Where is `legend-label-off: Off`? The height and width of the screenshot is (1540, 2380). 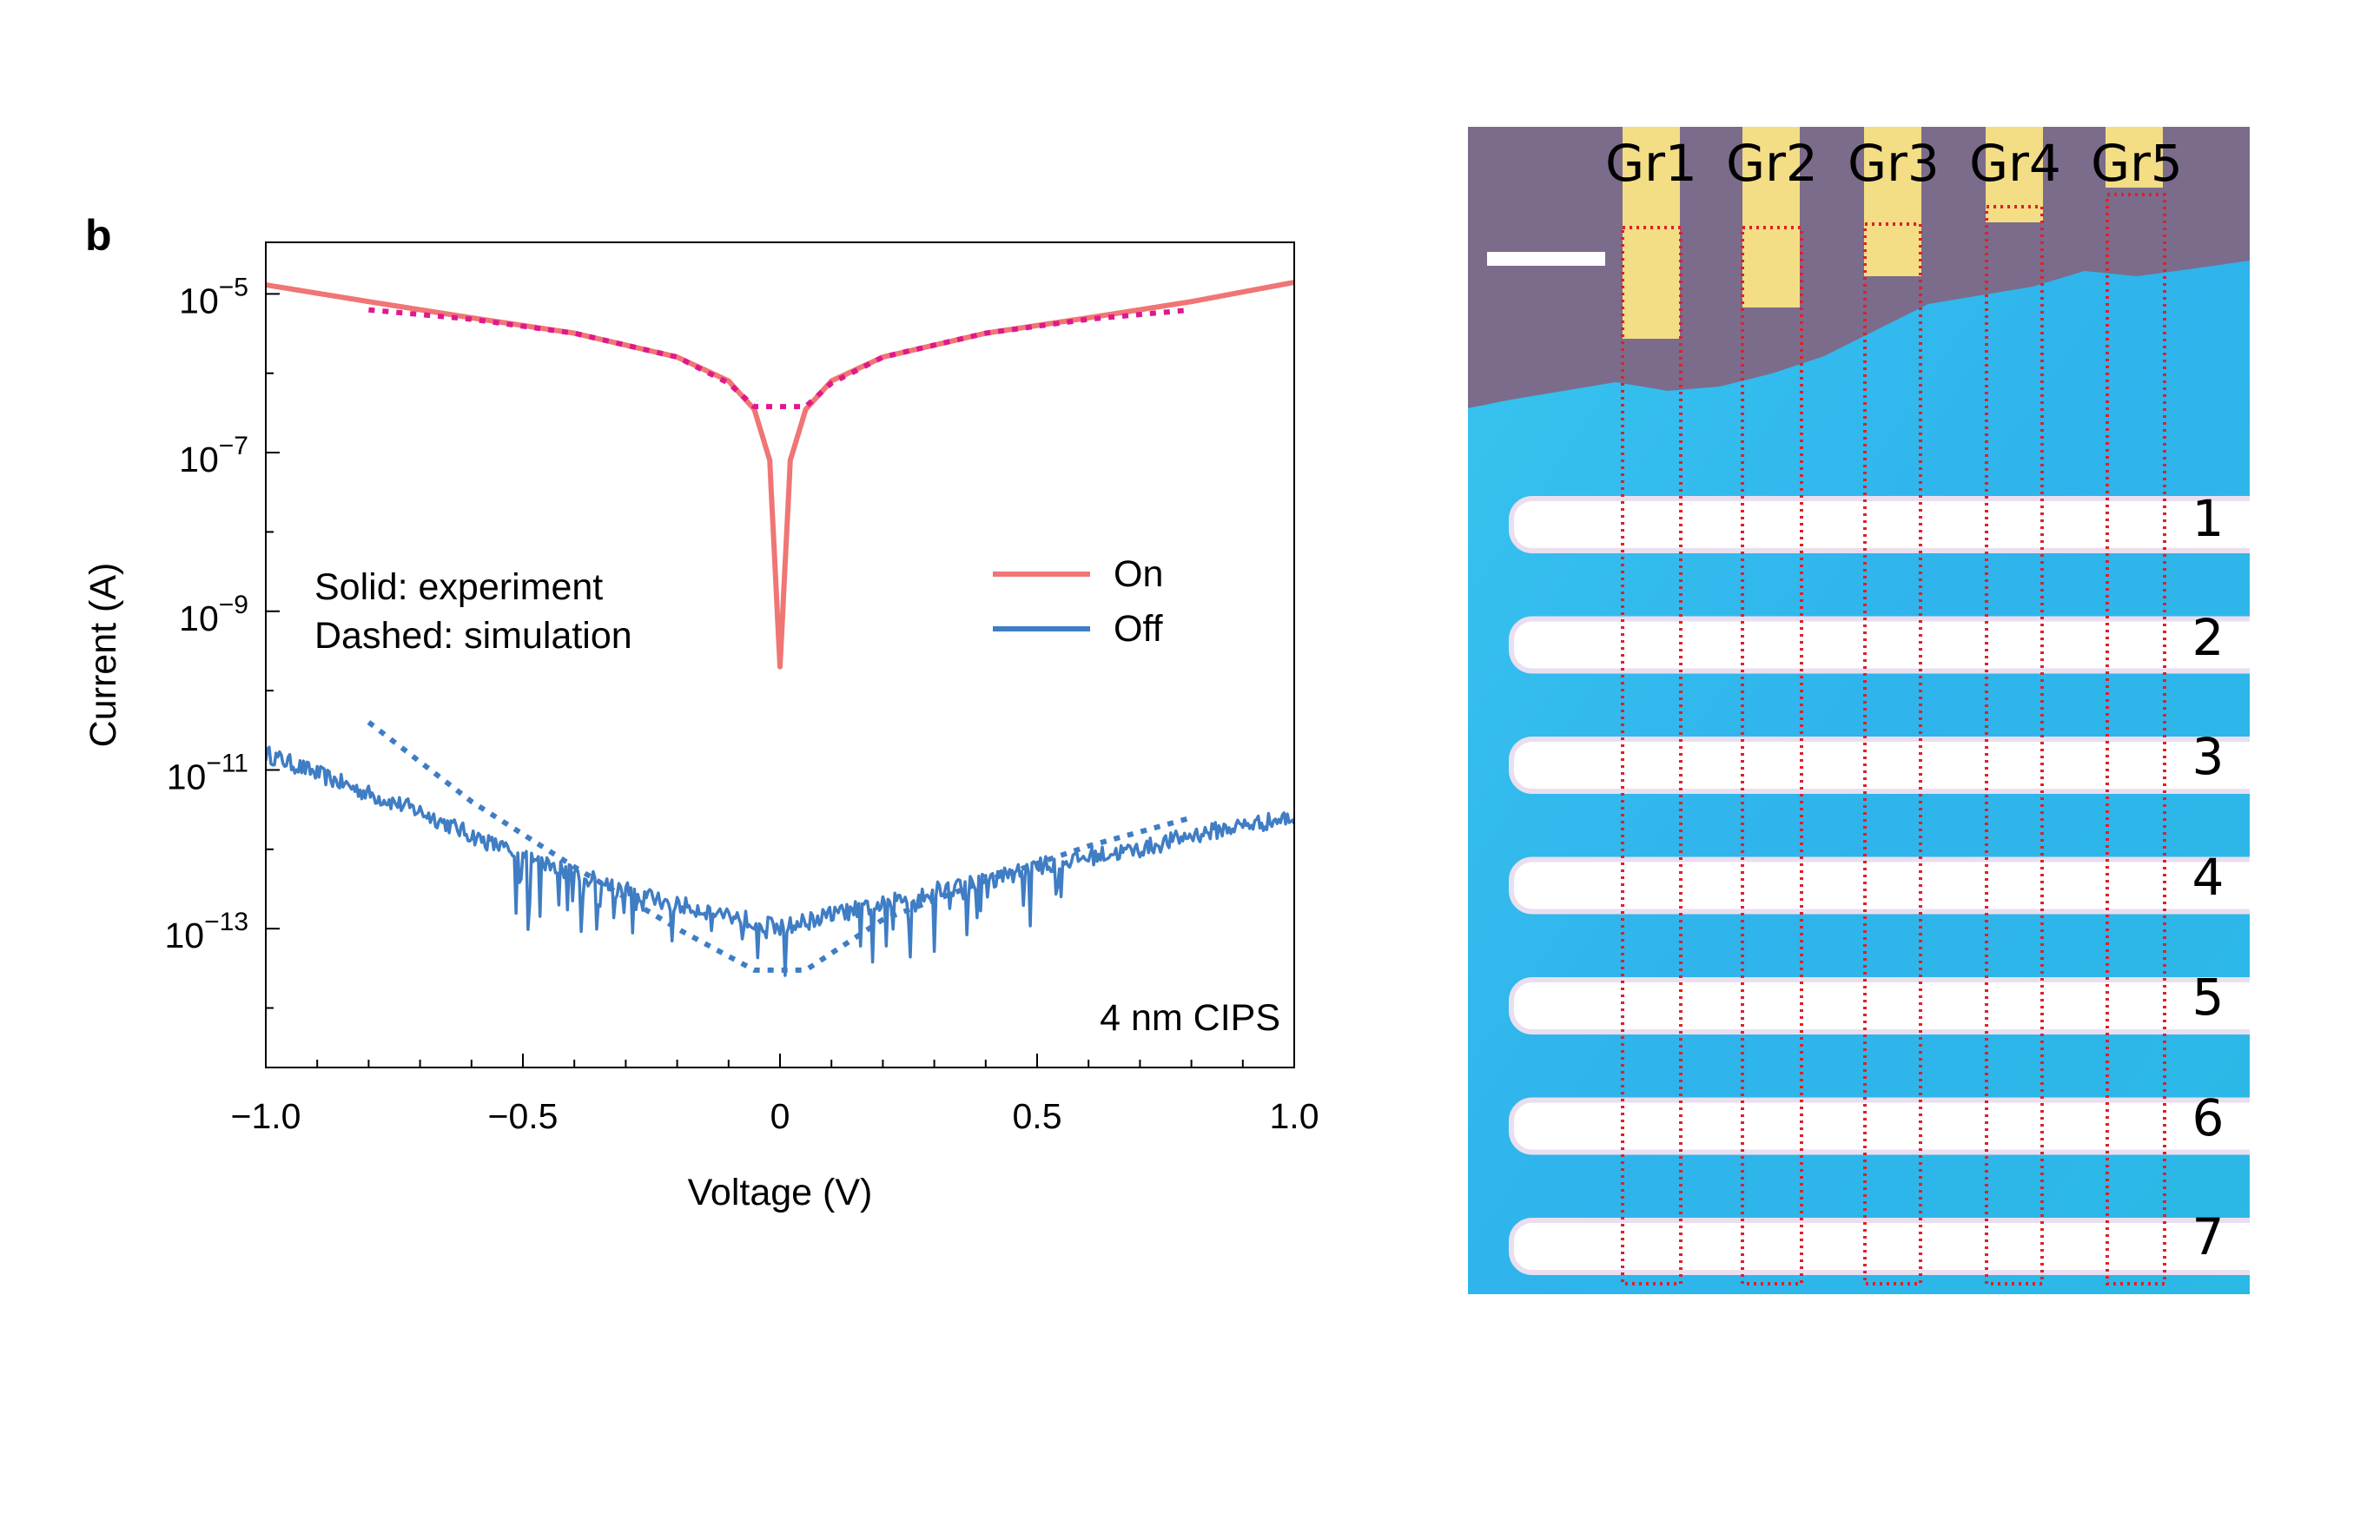
legend-label-off: Off is located at coordinates (1139, 629).